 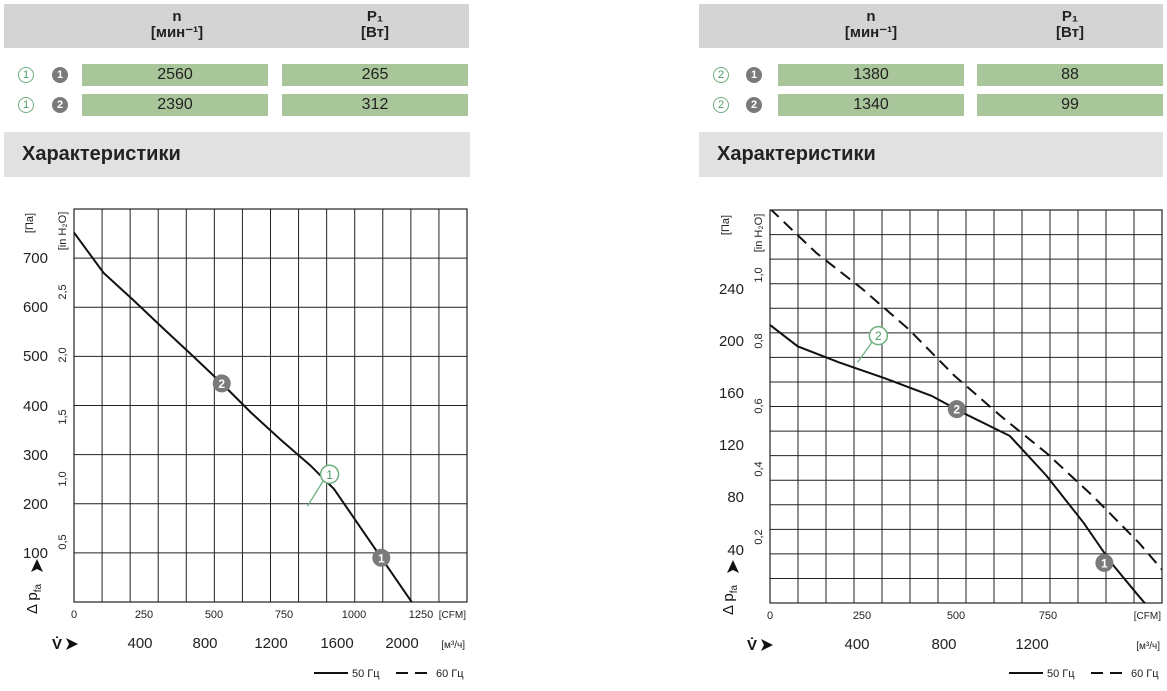 I want to click on y-axis-symbol-sub: fa, so click(x=734, y=589).